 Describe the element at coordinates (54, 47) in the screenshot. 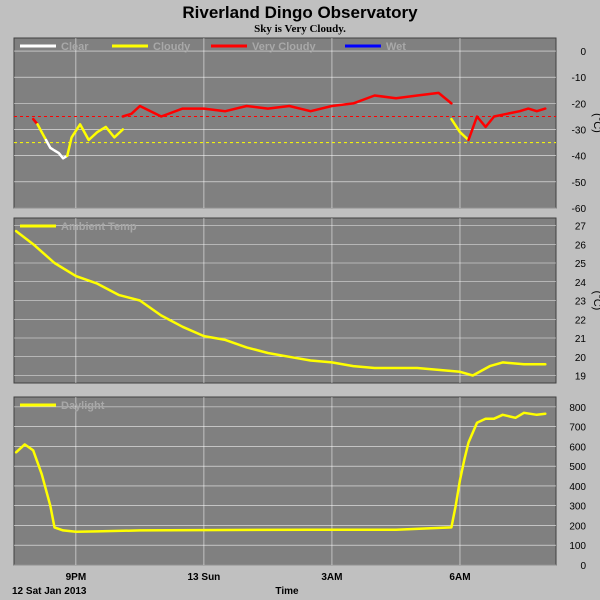

I see `legend-item: Clear` at that location.